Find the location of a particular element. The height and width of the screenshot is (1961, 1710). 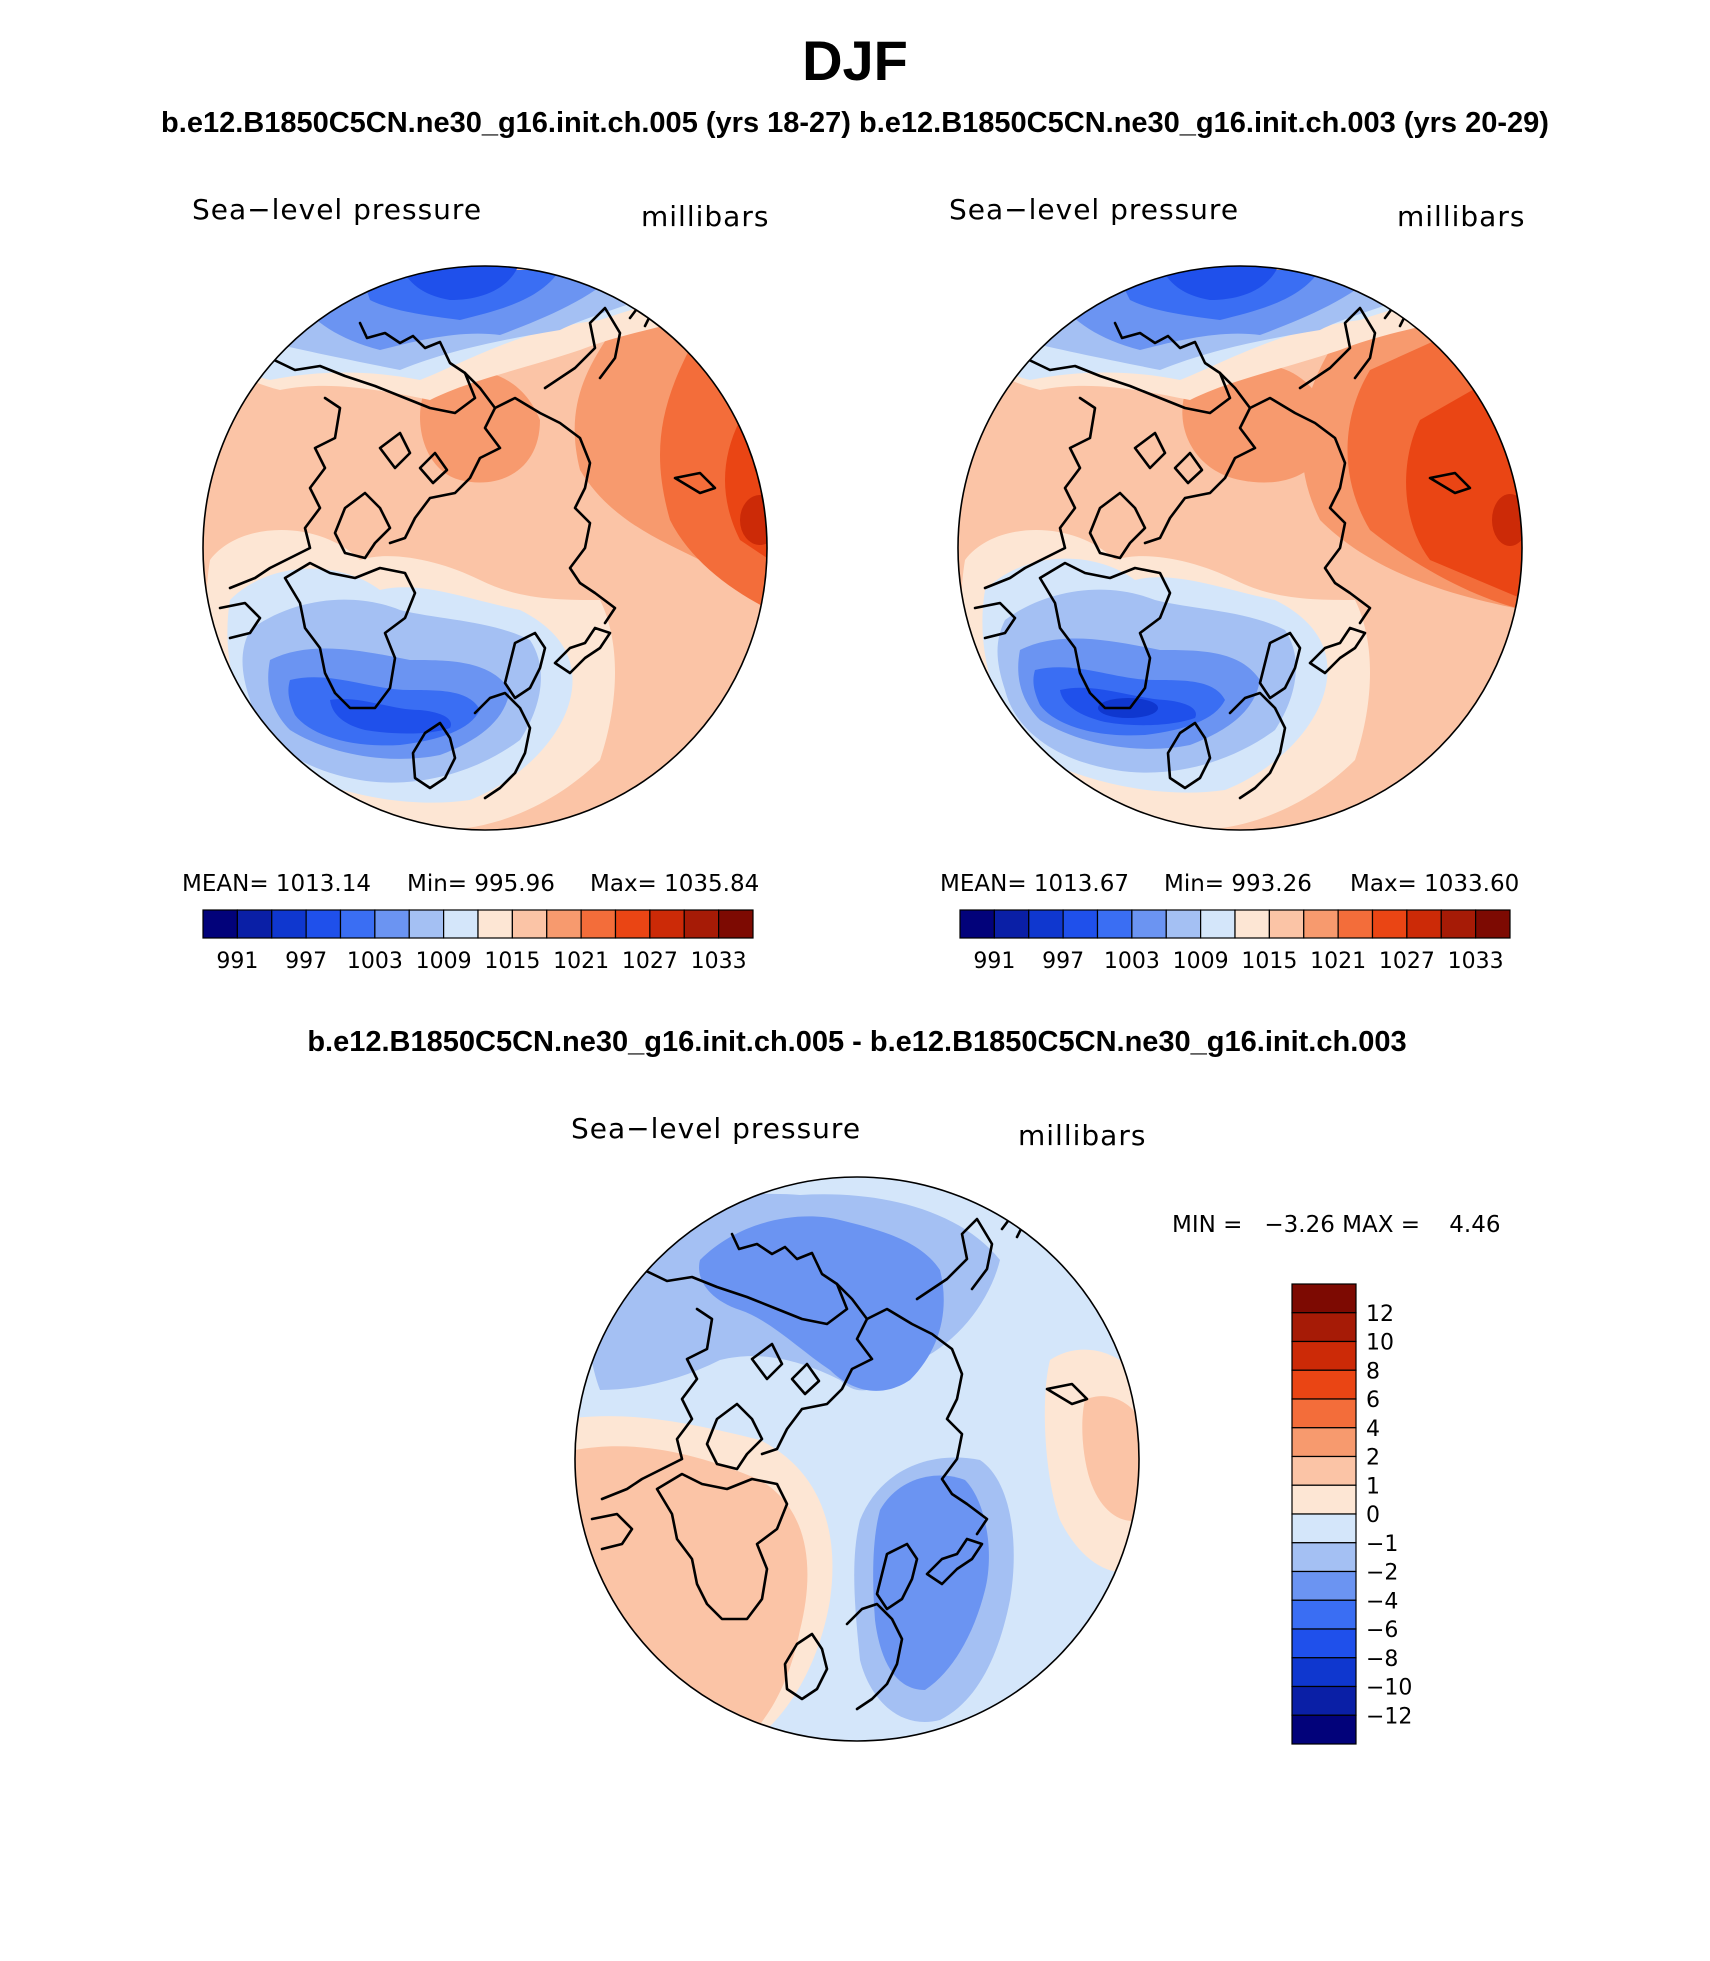

stat-max: Max= 1035.84 is located at coordinates (674, 884).